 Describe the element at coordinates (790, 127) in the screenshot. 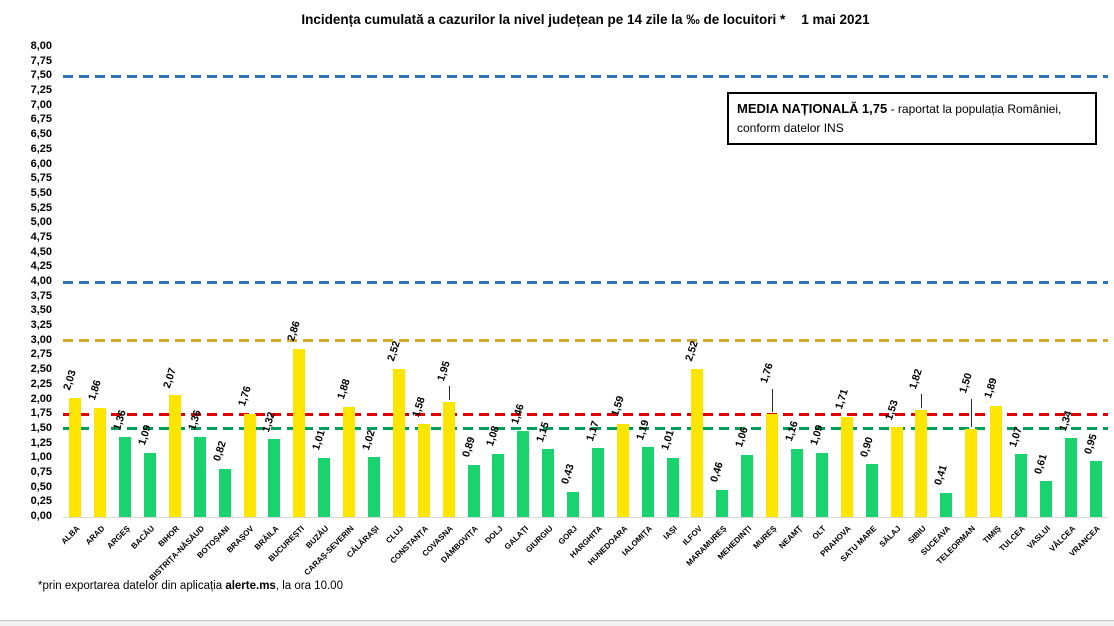

I see `national-average-text-2: conform datelor INS` at that location.